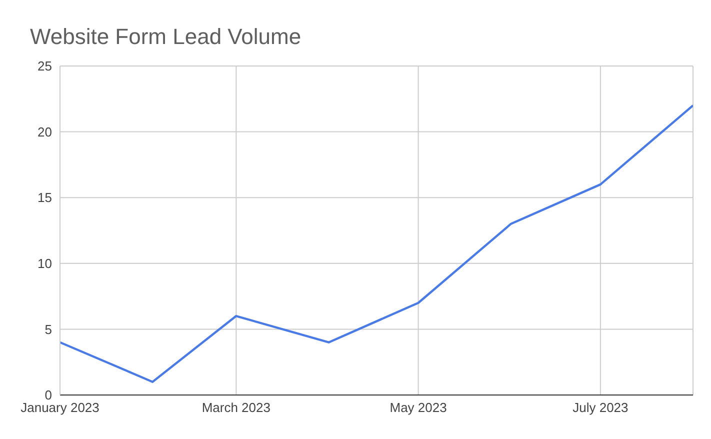 The width and height of the screenshot is (711, 439). What do you see at coordinates (45, 198) in the screenshot?
I see `y-tick-label: 15` at bounding box center [45, 198].